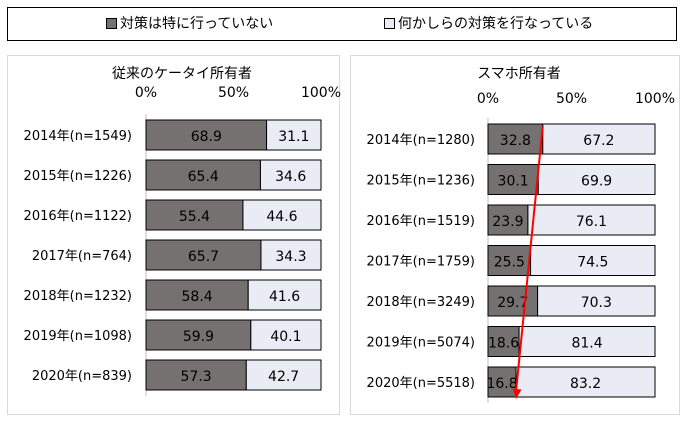  I want to click on trend-arrow-head, so click(517, 393).